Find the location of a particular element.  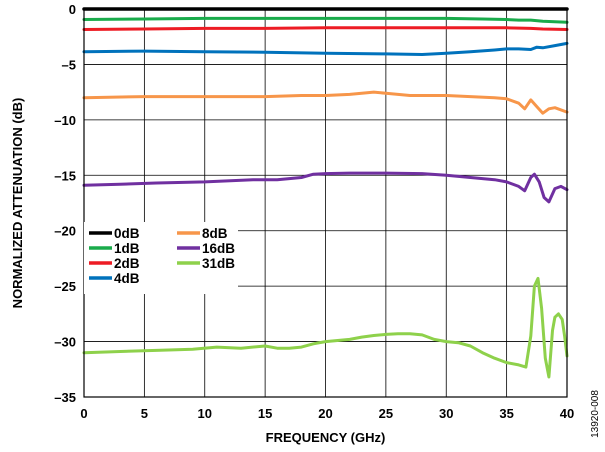

x-tick-label: 25 is located at coordinates (386, 413).